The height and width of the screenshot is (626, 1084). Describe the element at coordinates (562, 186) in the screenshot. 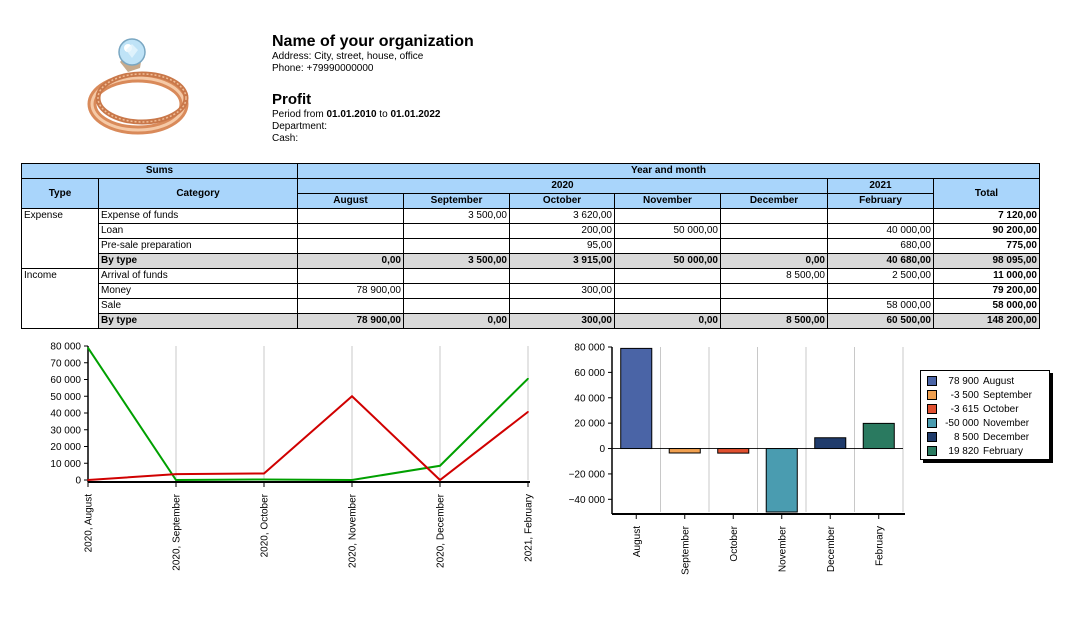

I see `header-year-2020: 2020` at that location.